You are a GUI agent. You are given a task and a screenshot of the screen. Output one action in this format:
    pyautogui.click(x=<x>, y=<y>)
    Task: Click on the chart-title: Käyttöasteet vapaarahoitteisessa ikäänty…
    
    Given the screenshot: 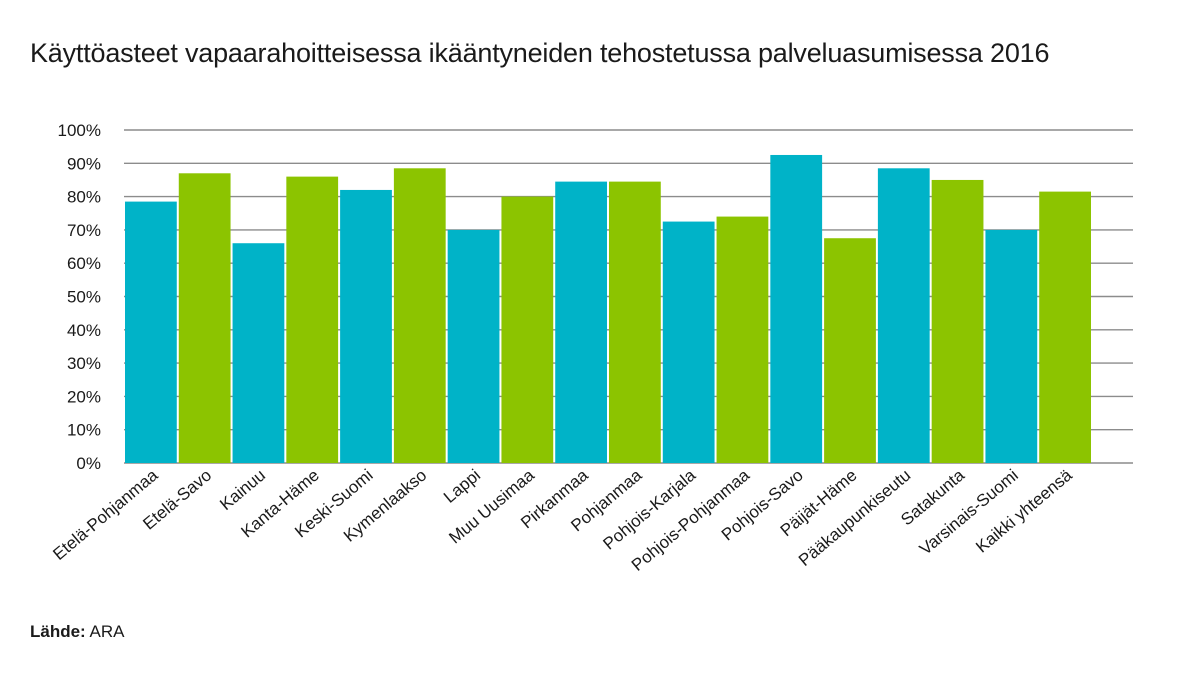 What is the action you would take?
    pyautogui.click(x=540, y=53)
    